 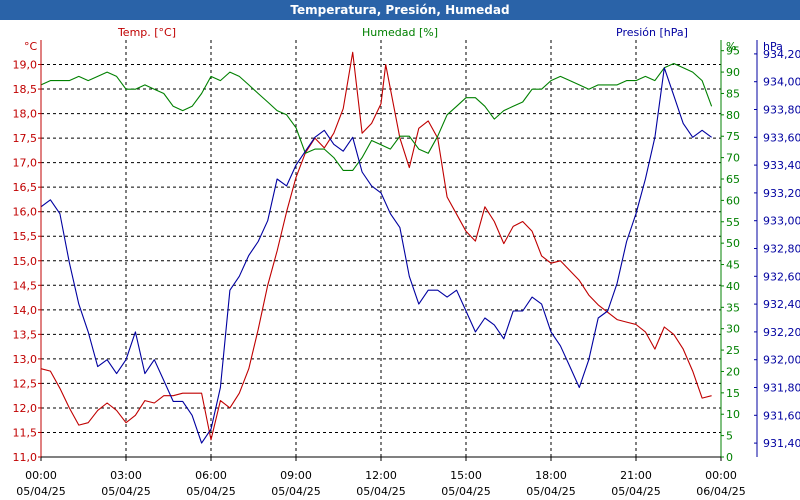 What do you see at coordinates (25, 65) in the screenshot?
I see `temperature-tick-label: 19,0` at bounding box center [25, 65].